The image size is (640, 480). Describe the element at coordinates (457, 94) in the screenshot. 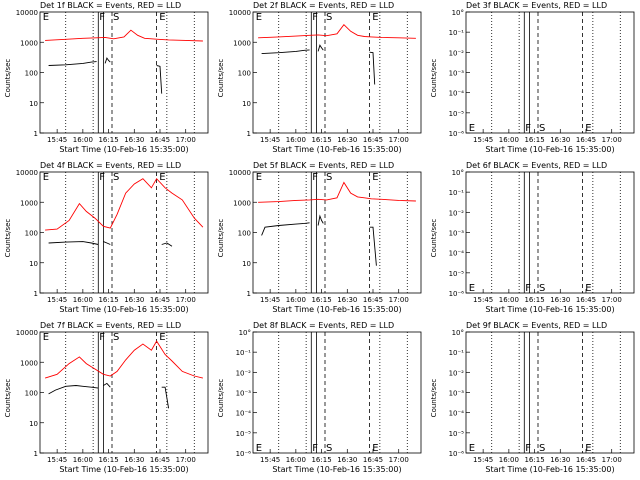

I see `y-tick-label: 10⁻⁴` at that location.